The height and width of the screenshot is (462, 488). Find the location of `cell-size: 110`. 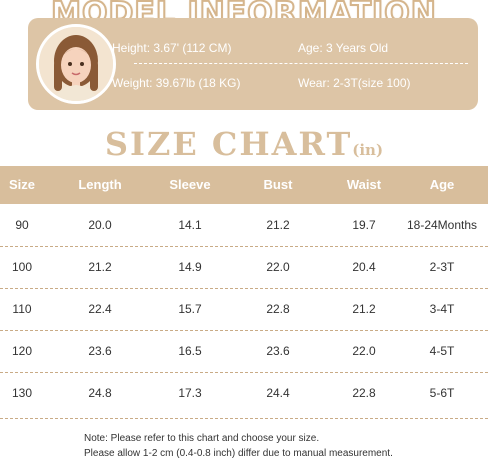

cell-size: 110 is located at coordinates (22, 309).